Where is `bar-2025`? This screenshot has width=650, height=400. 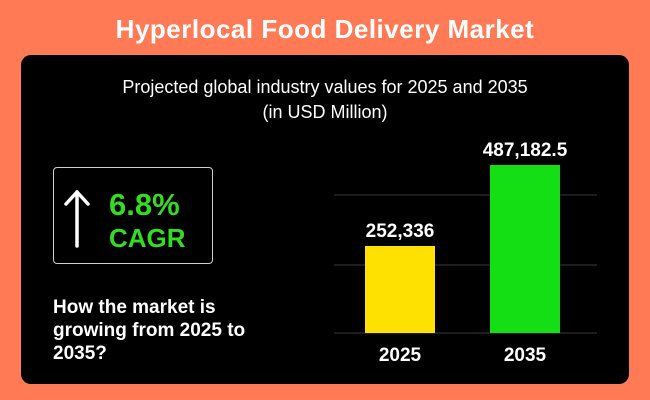
bar-2025 is located at coordinates (400, 289).